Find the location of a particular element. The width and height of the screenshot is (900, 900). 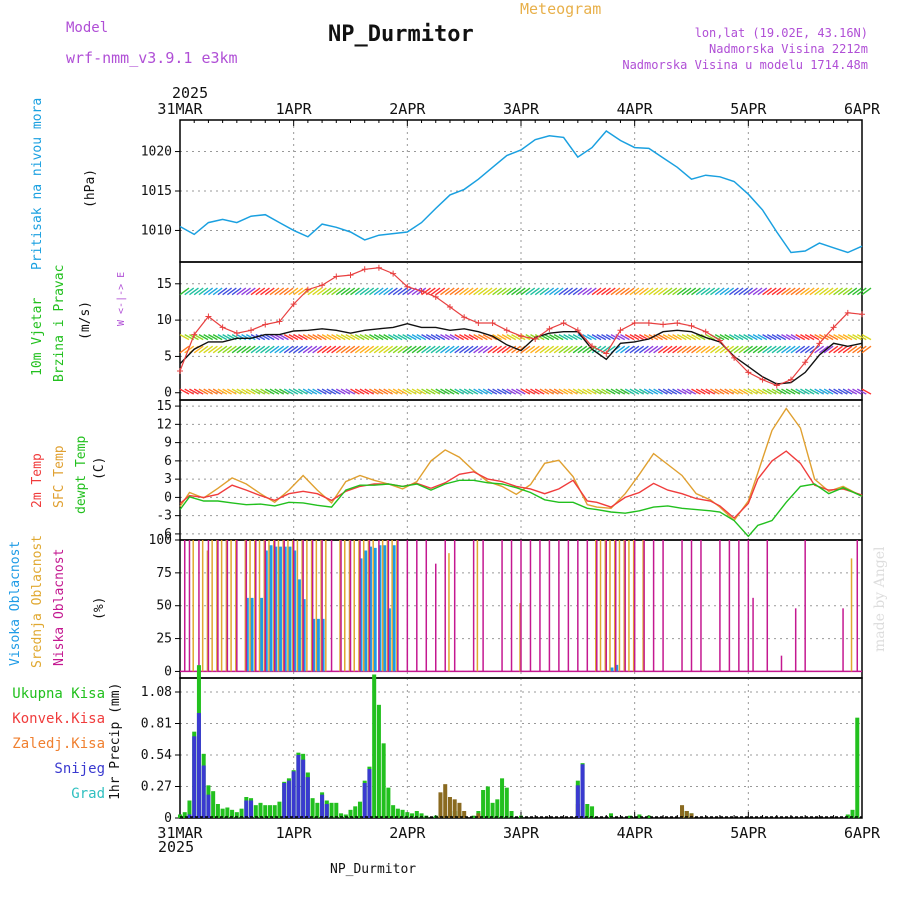

pressure-ytick-label: 1010 is located at coordinates (156, 230).